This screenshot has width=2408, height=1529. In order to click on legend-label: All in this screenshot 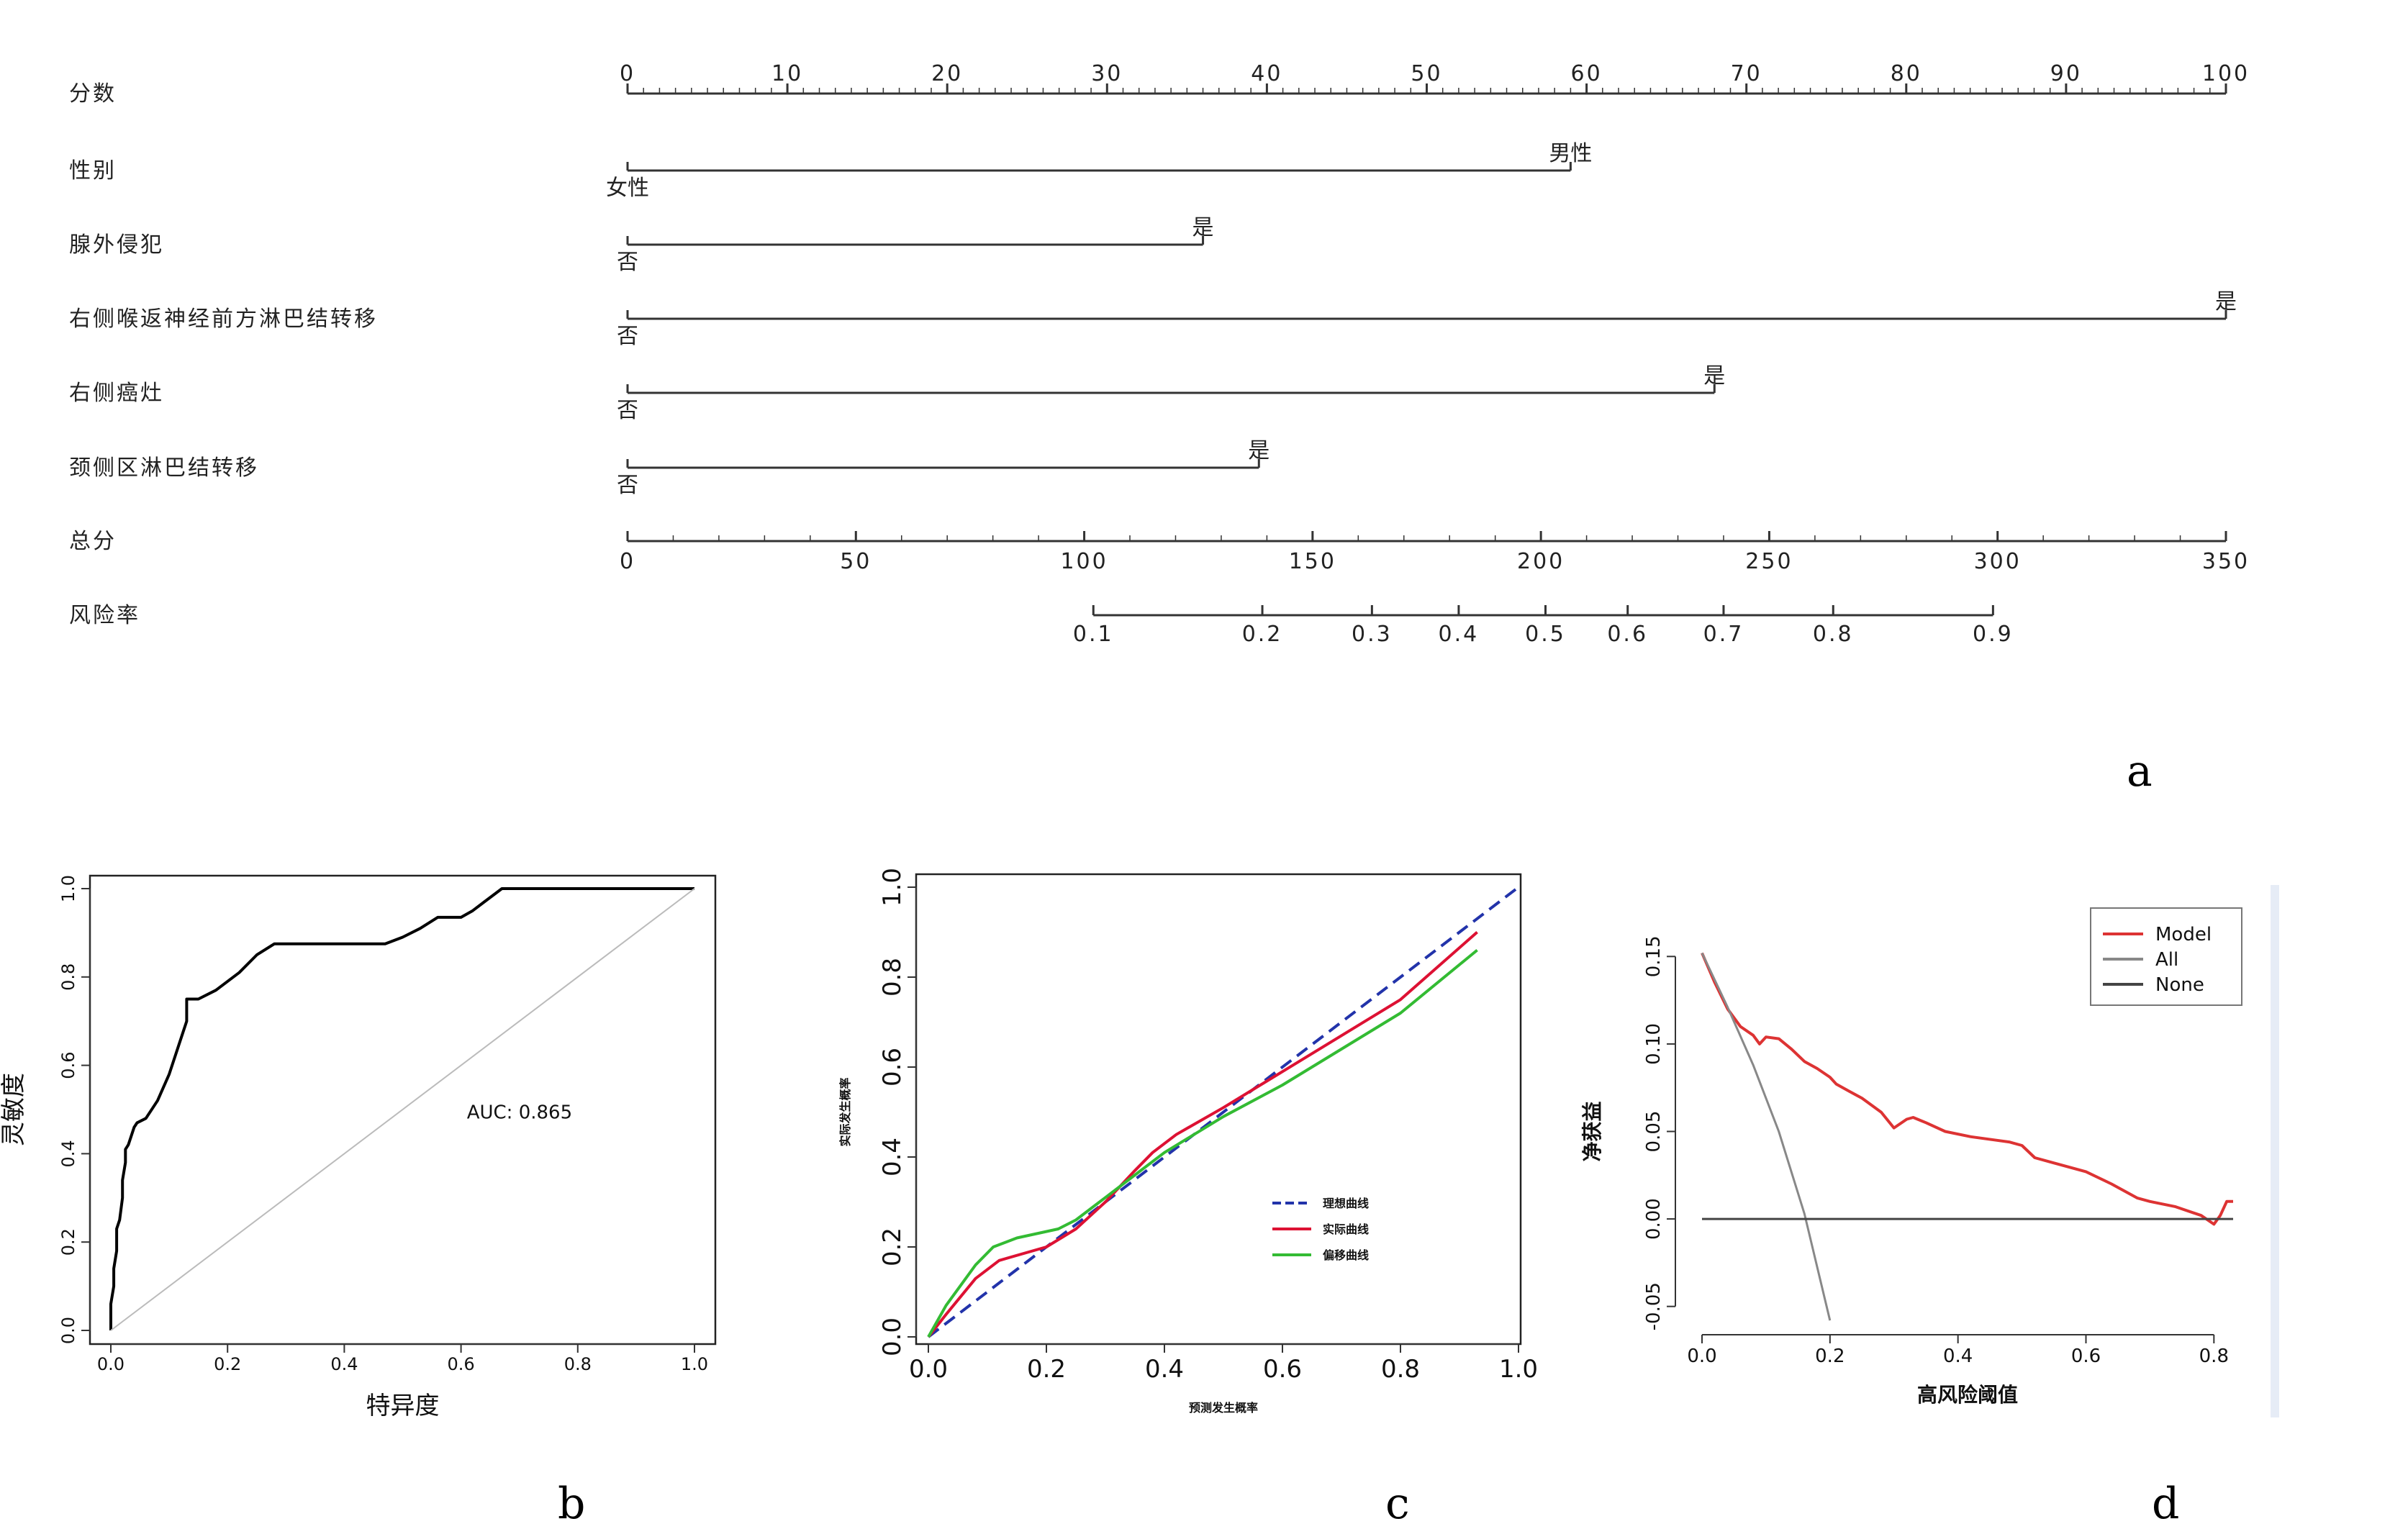, I will do `click(2166, 960)`.